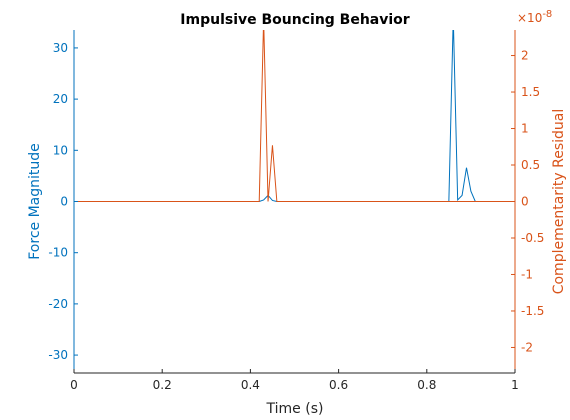  I want to click on y-right-tick-label: 1.5, so click(530, 92).